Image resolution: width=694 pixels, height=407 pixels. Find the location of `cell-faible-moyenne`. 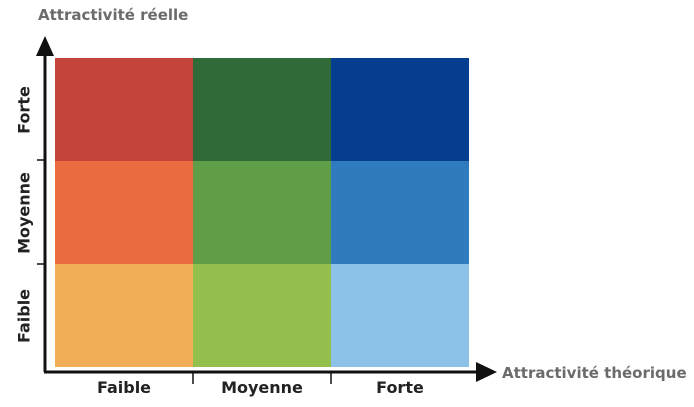

cell-faible-moyenne is located at coordinates (262, 315).